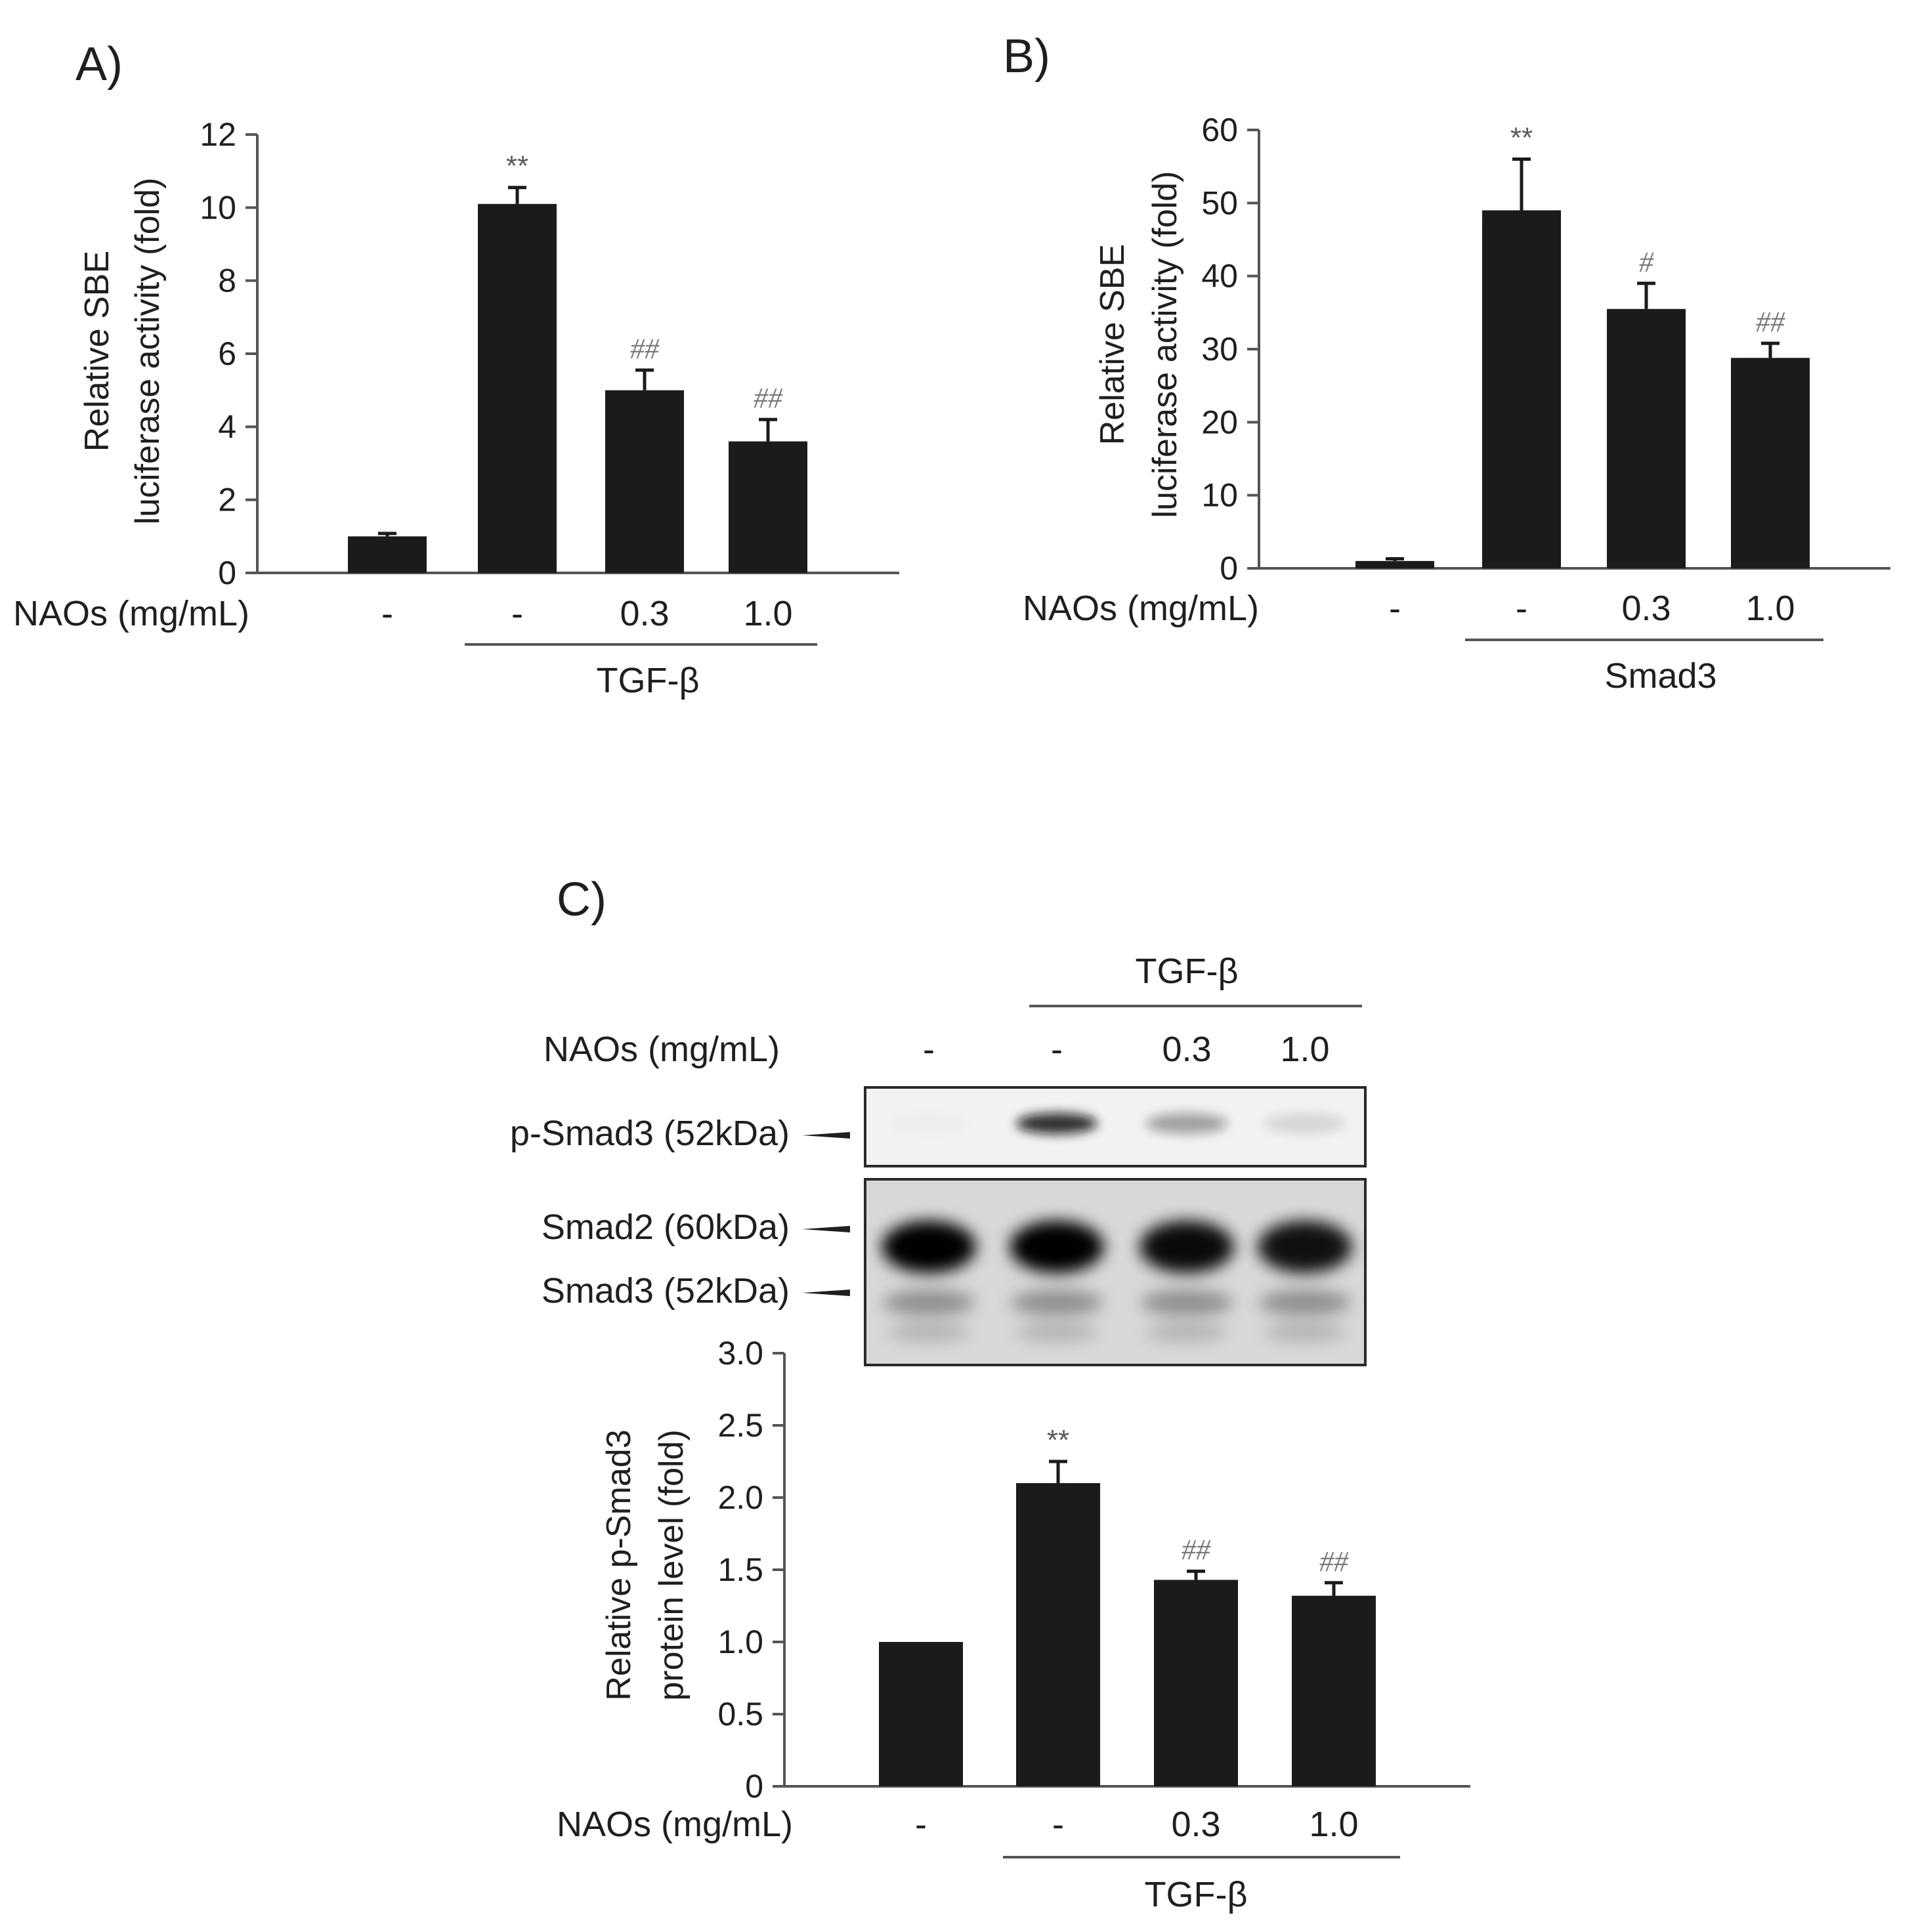 The image size is (1918, 1932). Describe the element at coordinates (666, 1291) in the screenshot. I see `band-label-smad3: Smad3 (52kDa)` at that location.